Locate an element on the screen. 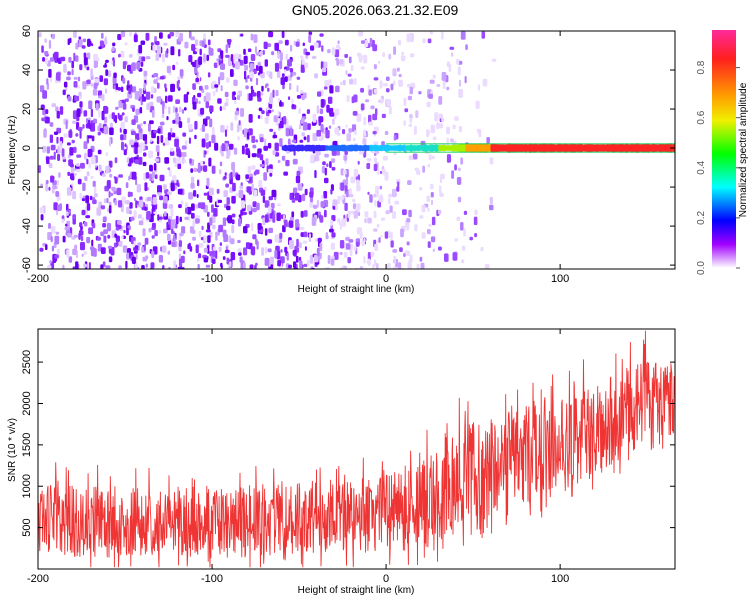  snr-y-tick-label: 1500 is located at coordinates (27, 445).